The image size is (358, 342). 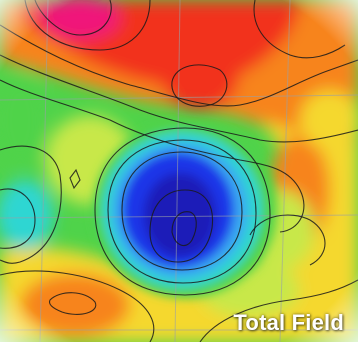 What do you see at coordinates (288, 322) in the screenshot?
I see `map-title: Total Field` at bounding box center [288, 322].